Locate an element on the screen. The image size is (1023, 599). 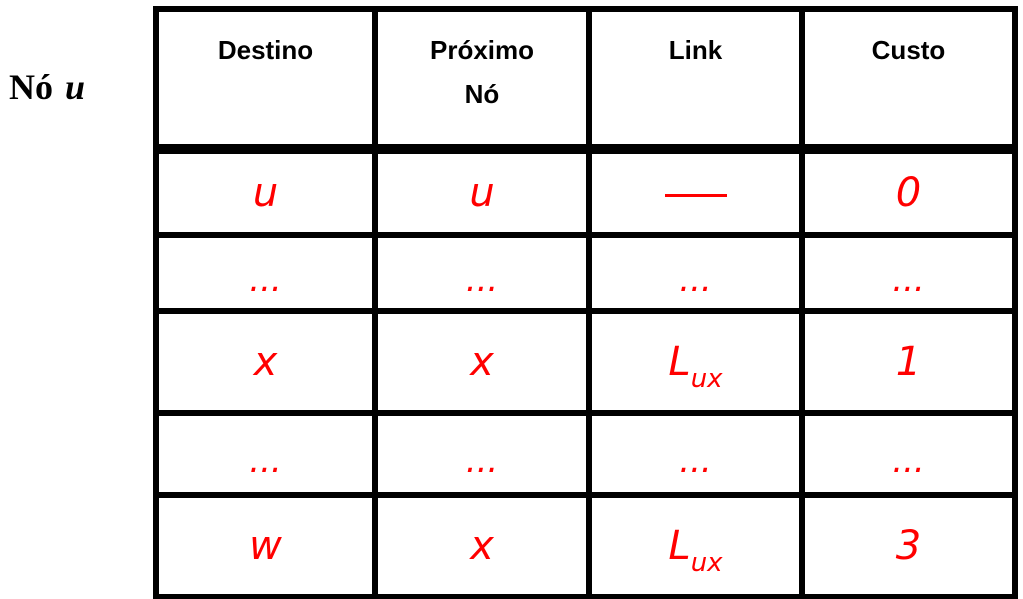
header-proximo-no: Próximo Nó is located at coordinates (485, 83).